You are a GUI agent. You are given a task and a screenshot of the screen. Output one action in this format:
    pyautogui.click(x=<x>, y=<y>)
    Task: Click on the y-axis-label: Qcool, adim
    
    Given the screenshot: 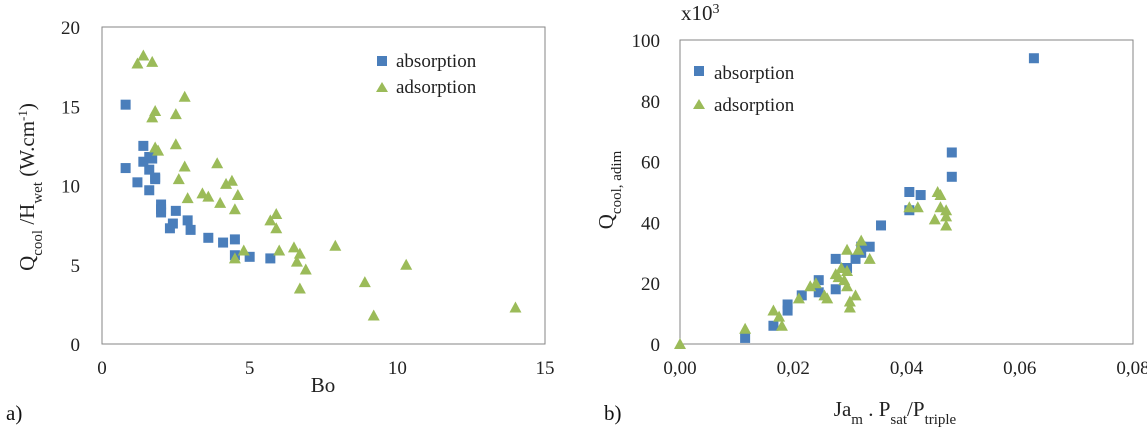 What is the action you would take?
    pyautogui.click(x=609, y=189)
    